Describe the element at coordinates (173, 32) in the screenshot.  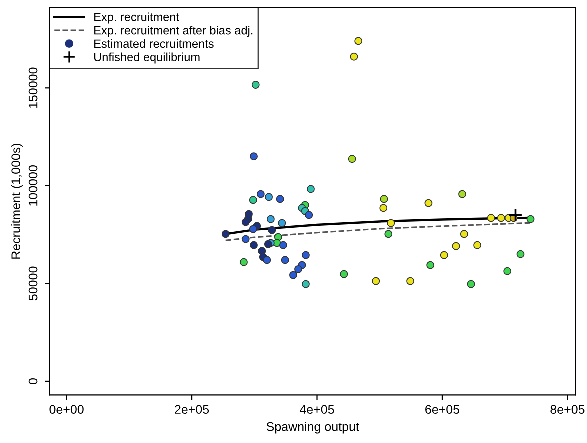
I see `legend-label: Exp. recruitment after bias adj.` at that location.